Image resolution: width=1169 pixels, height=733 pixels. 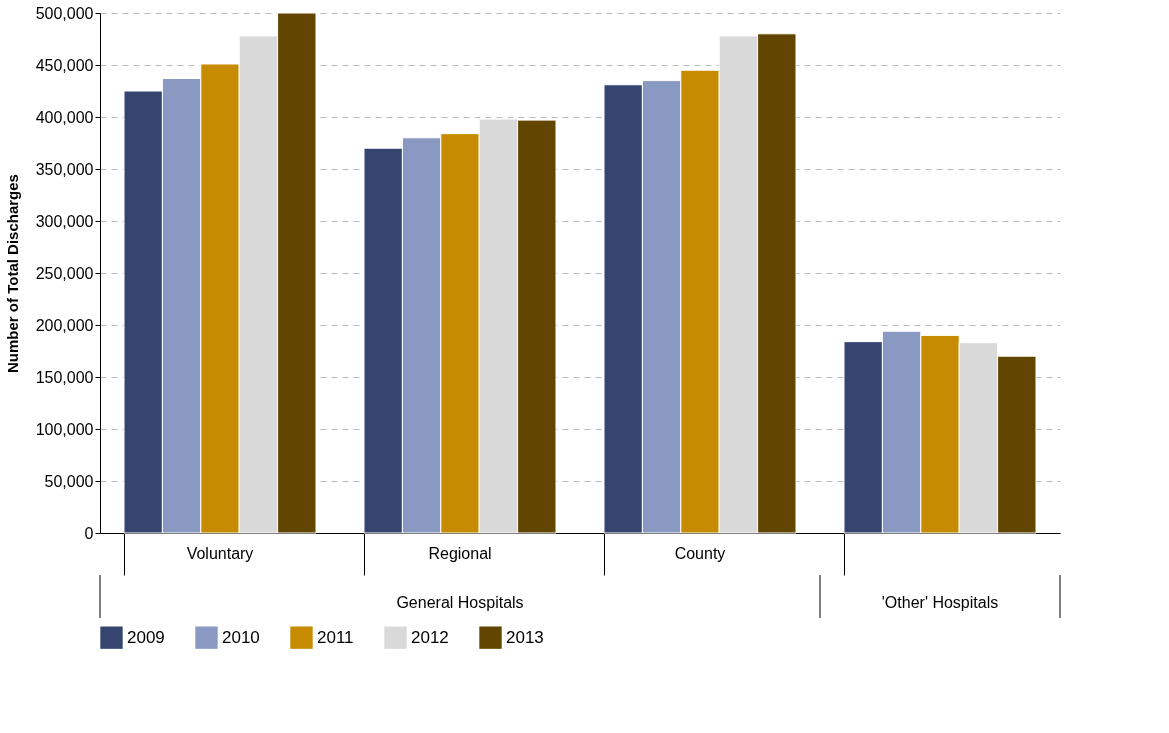 What do you see at coordinates (430, 637) in the screenshot?
I see `legend-label: 2012` at bounding box center [430, 637].